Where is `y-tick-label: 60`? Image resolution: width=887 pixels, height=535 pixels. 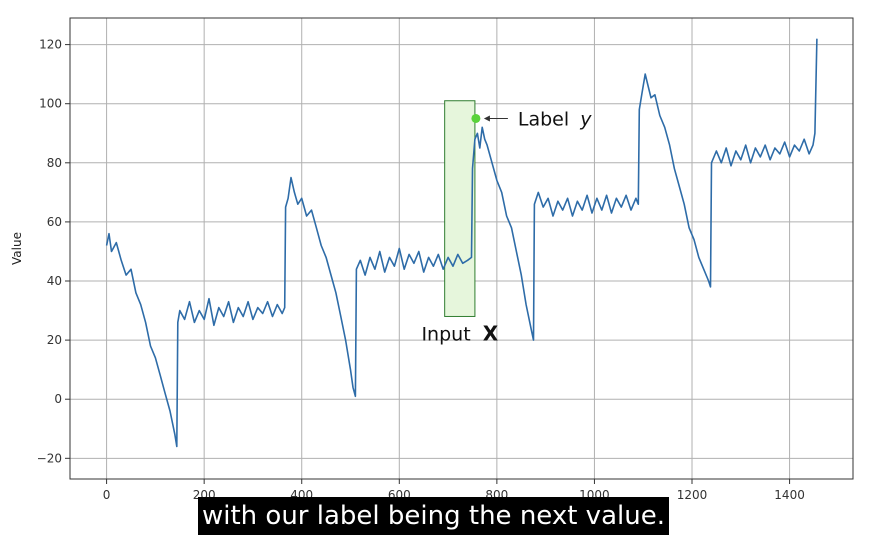 y-tick-label: 60 is located at coordinates (54, 222).